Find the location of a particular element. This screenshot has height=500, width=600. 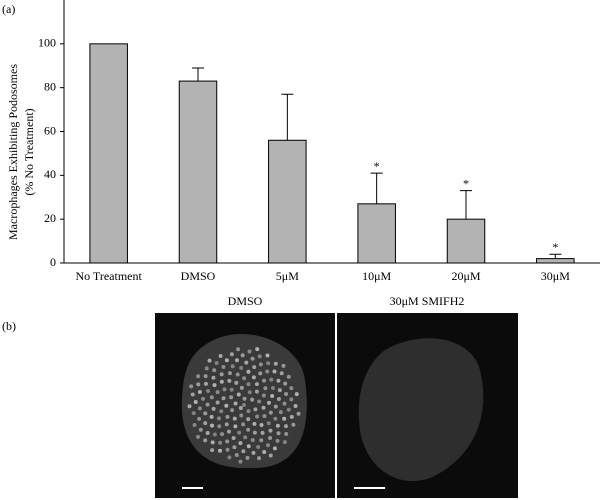

y-axis-label: Macrophages Exhibiting Podosomes is located at coordinates (13, 152).